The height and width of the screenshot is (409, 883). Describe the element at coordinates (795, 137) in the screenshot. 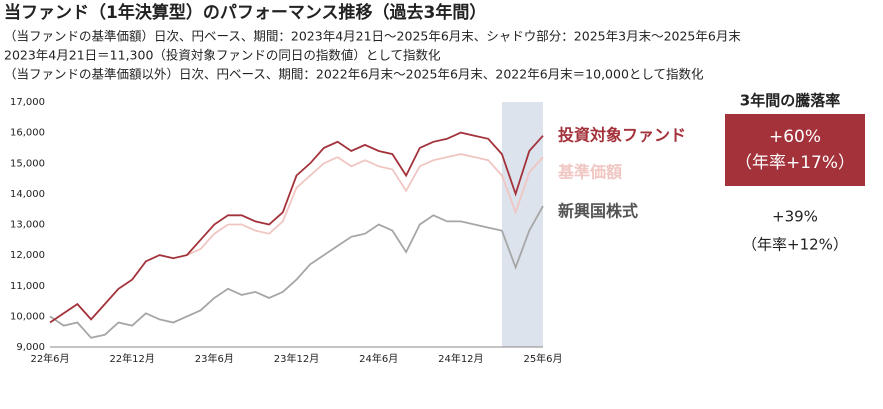

I see `return-total: +60%` at that location.